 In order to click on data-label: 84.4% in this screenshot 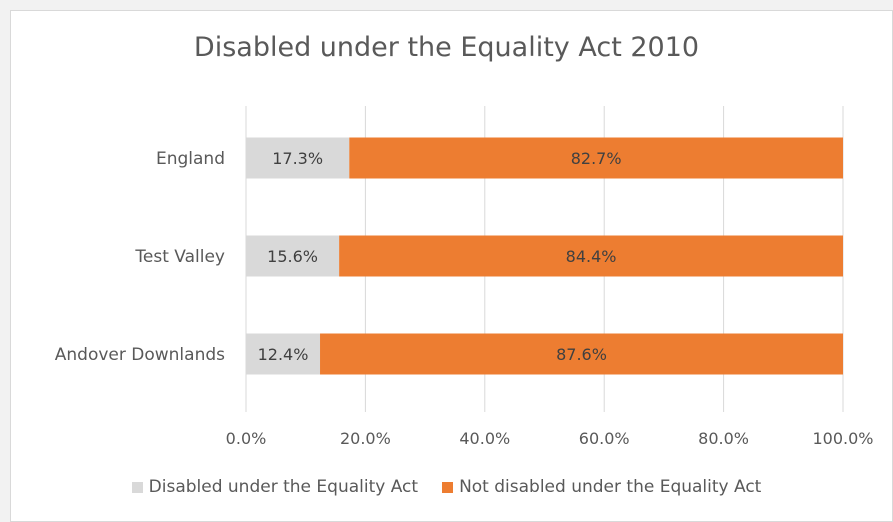, I will do `click(591, 256)`.